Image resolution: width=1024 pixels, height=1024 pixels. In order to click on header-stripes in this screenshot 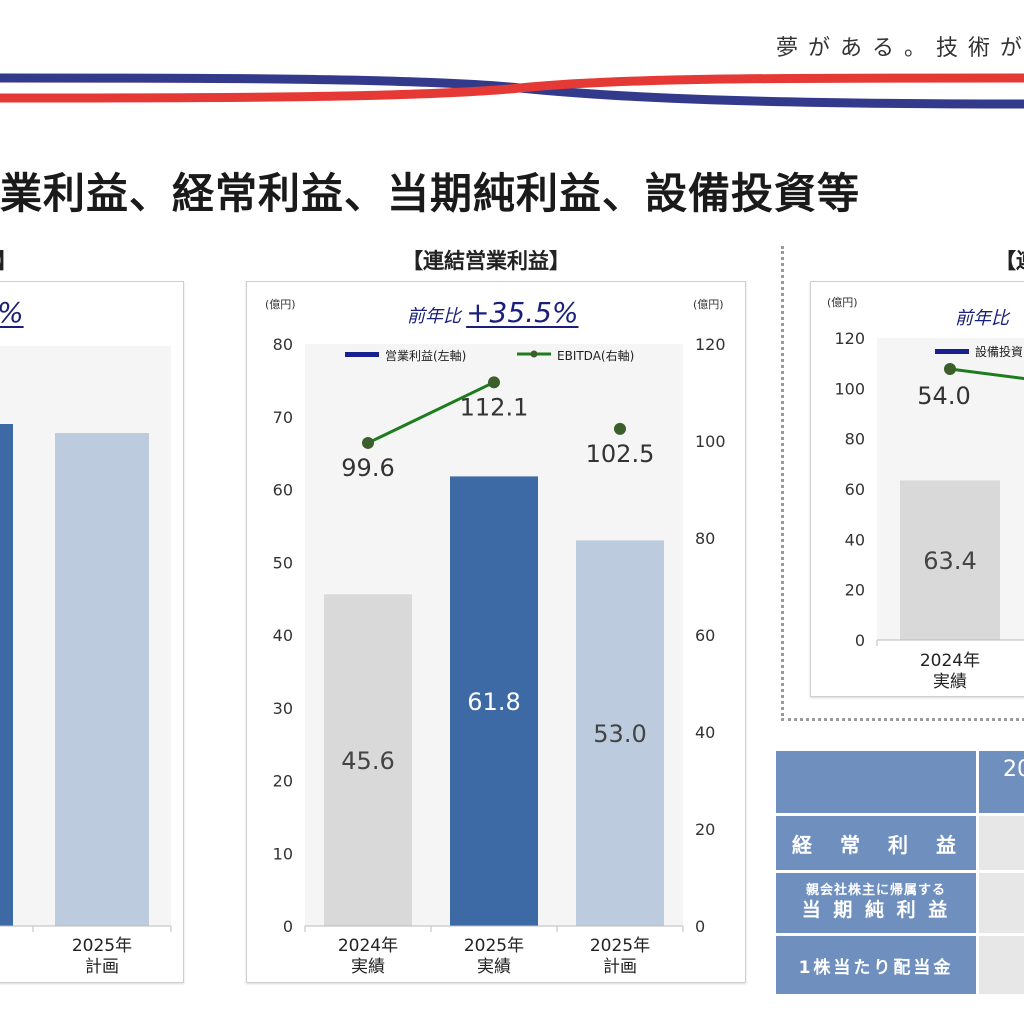, I will do `click(512, 91)`.